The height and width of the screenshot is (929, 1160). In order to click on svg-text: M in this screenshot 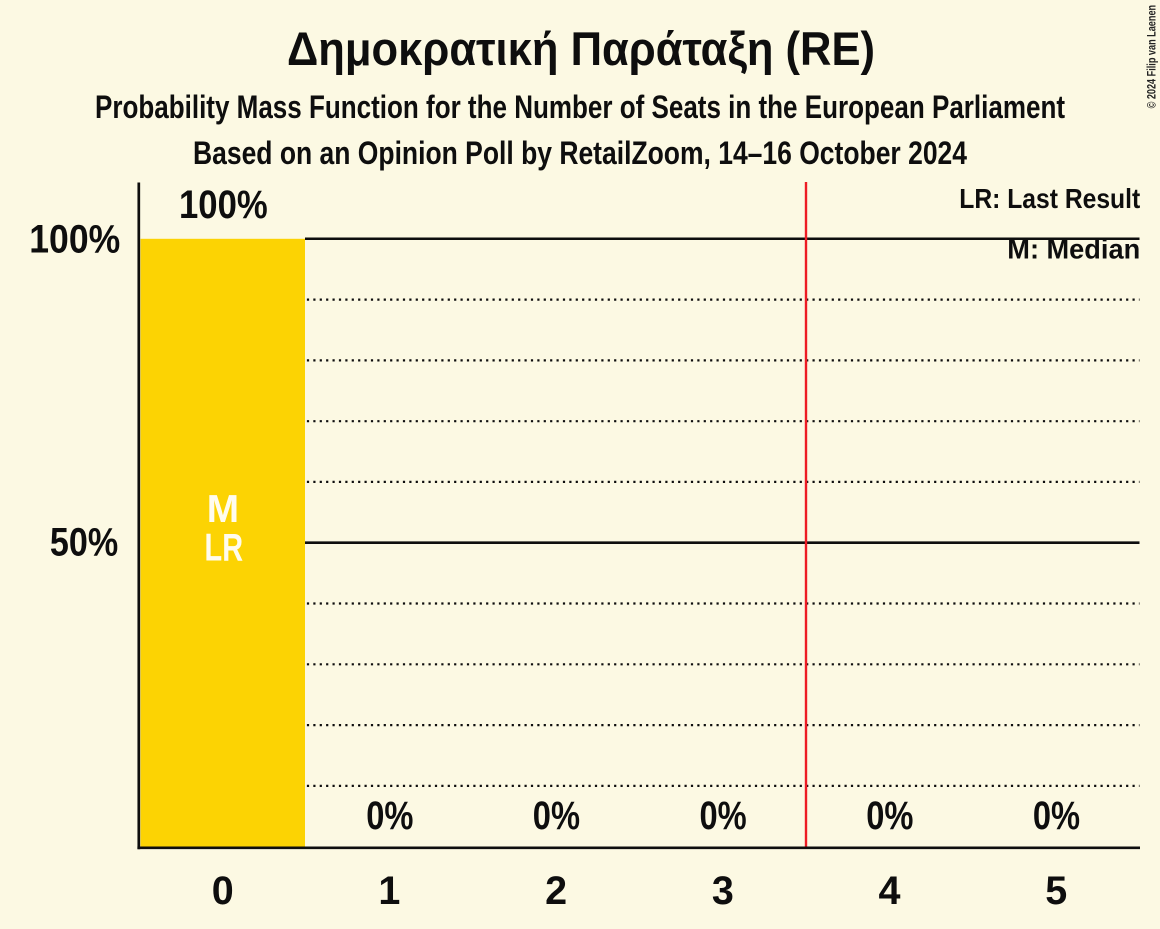, I will do `click(223, 509)`.